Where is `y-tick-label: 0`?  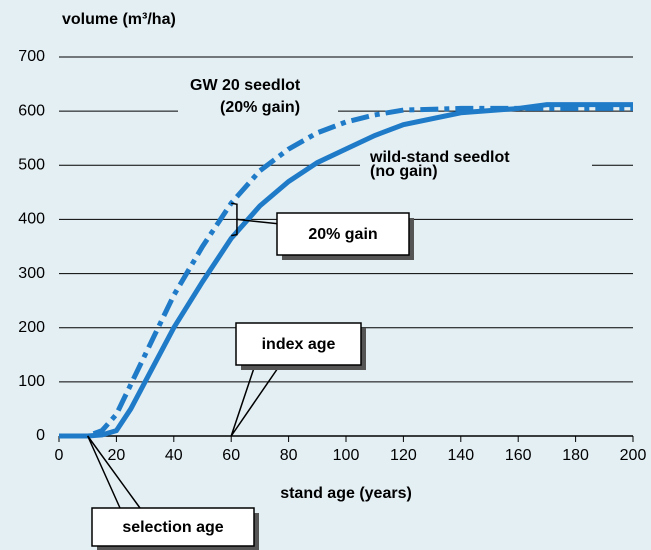
y-tick-label: 0 is located at coordinates (40, 435).